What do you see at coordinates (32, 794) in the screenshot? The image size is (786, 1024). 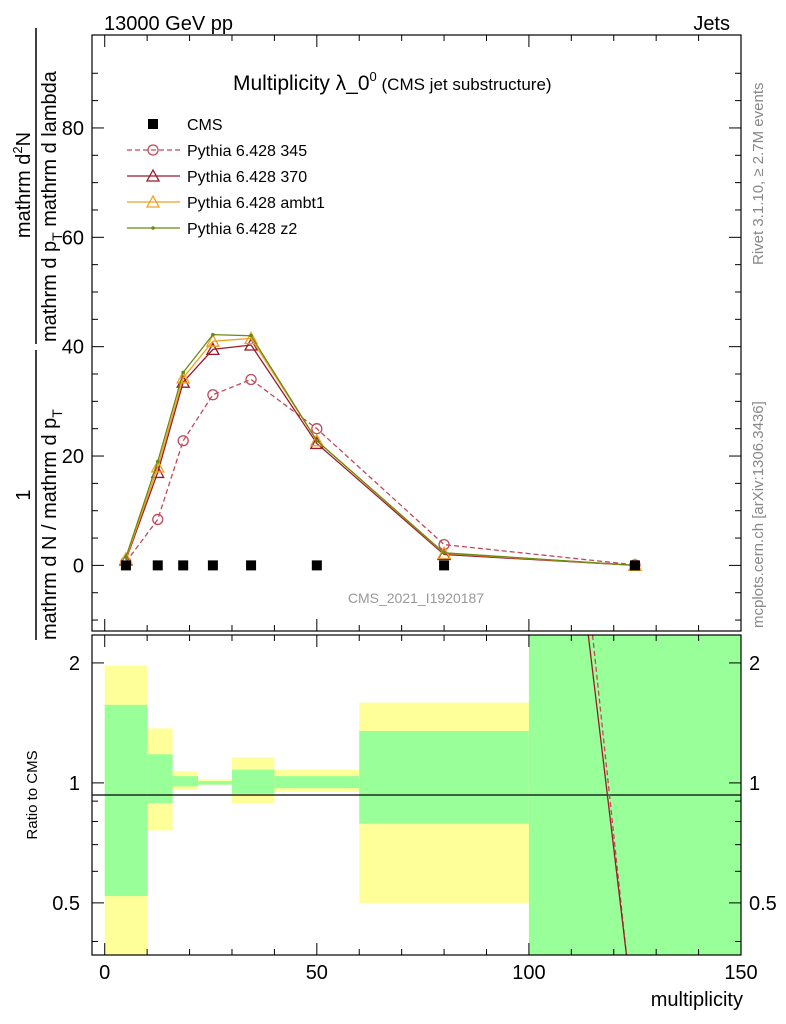 I see `ratio-ylabel: Ratio to CMS` at bounding box center [32, 794].